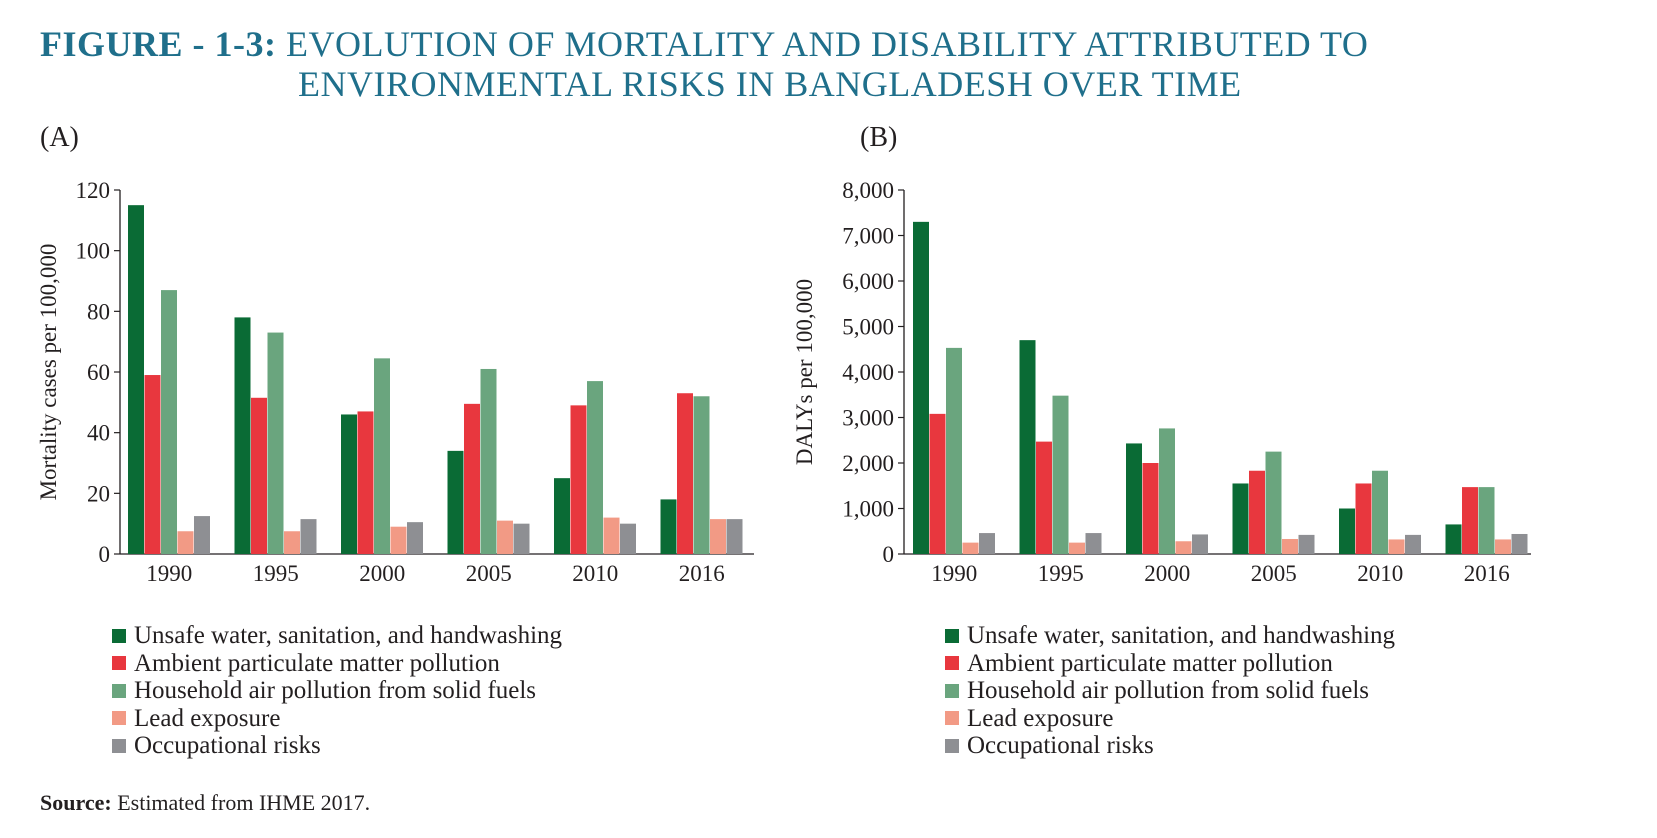 Image resolution: width=1657 pixels, height=838 pixels. Describe the element at coordinates (889, 554) in the screenshot. I see `y-tick-label: 0` at that location.